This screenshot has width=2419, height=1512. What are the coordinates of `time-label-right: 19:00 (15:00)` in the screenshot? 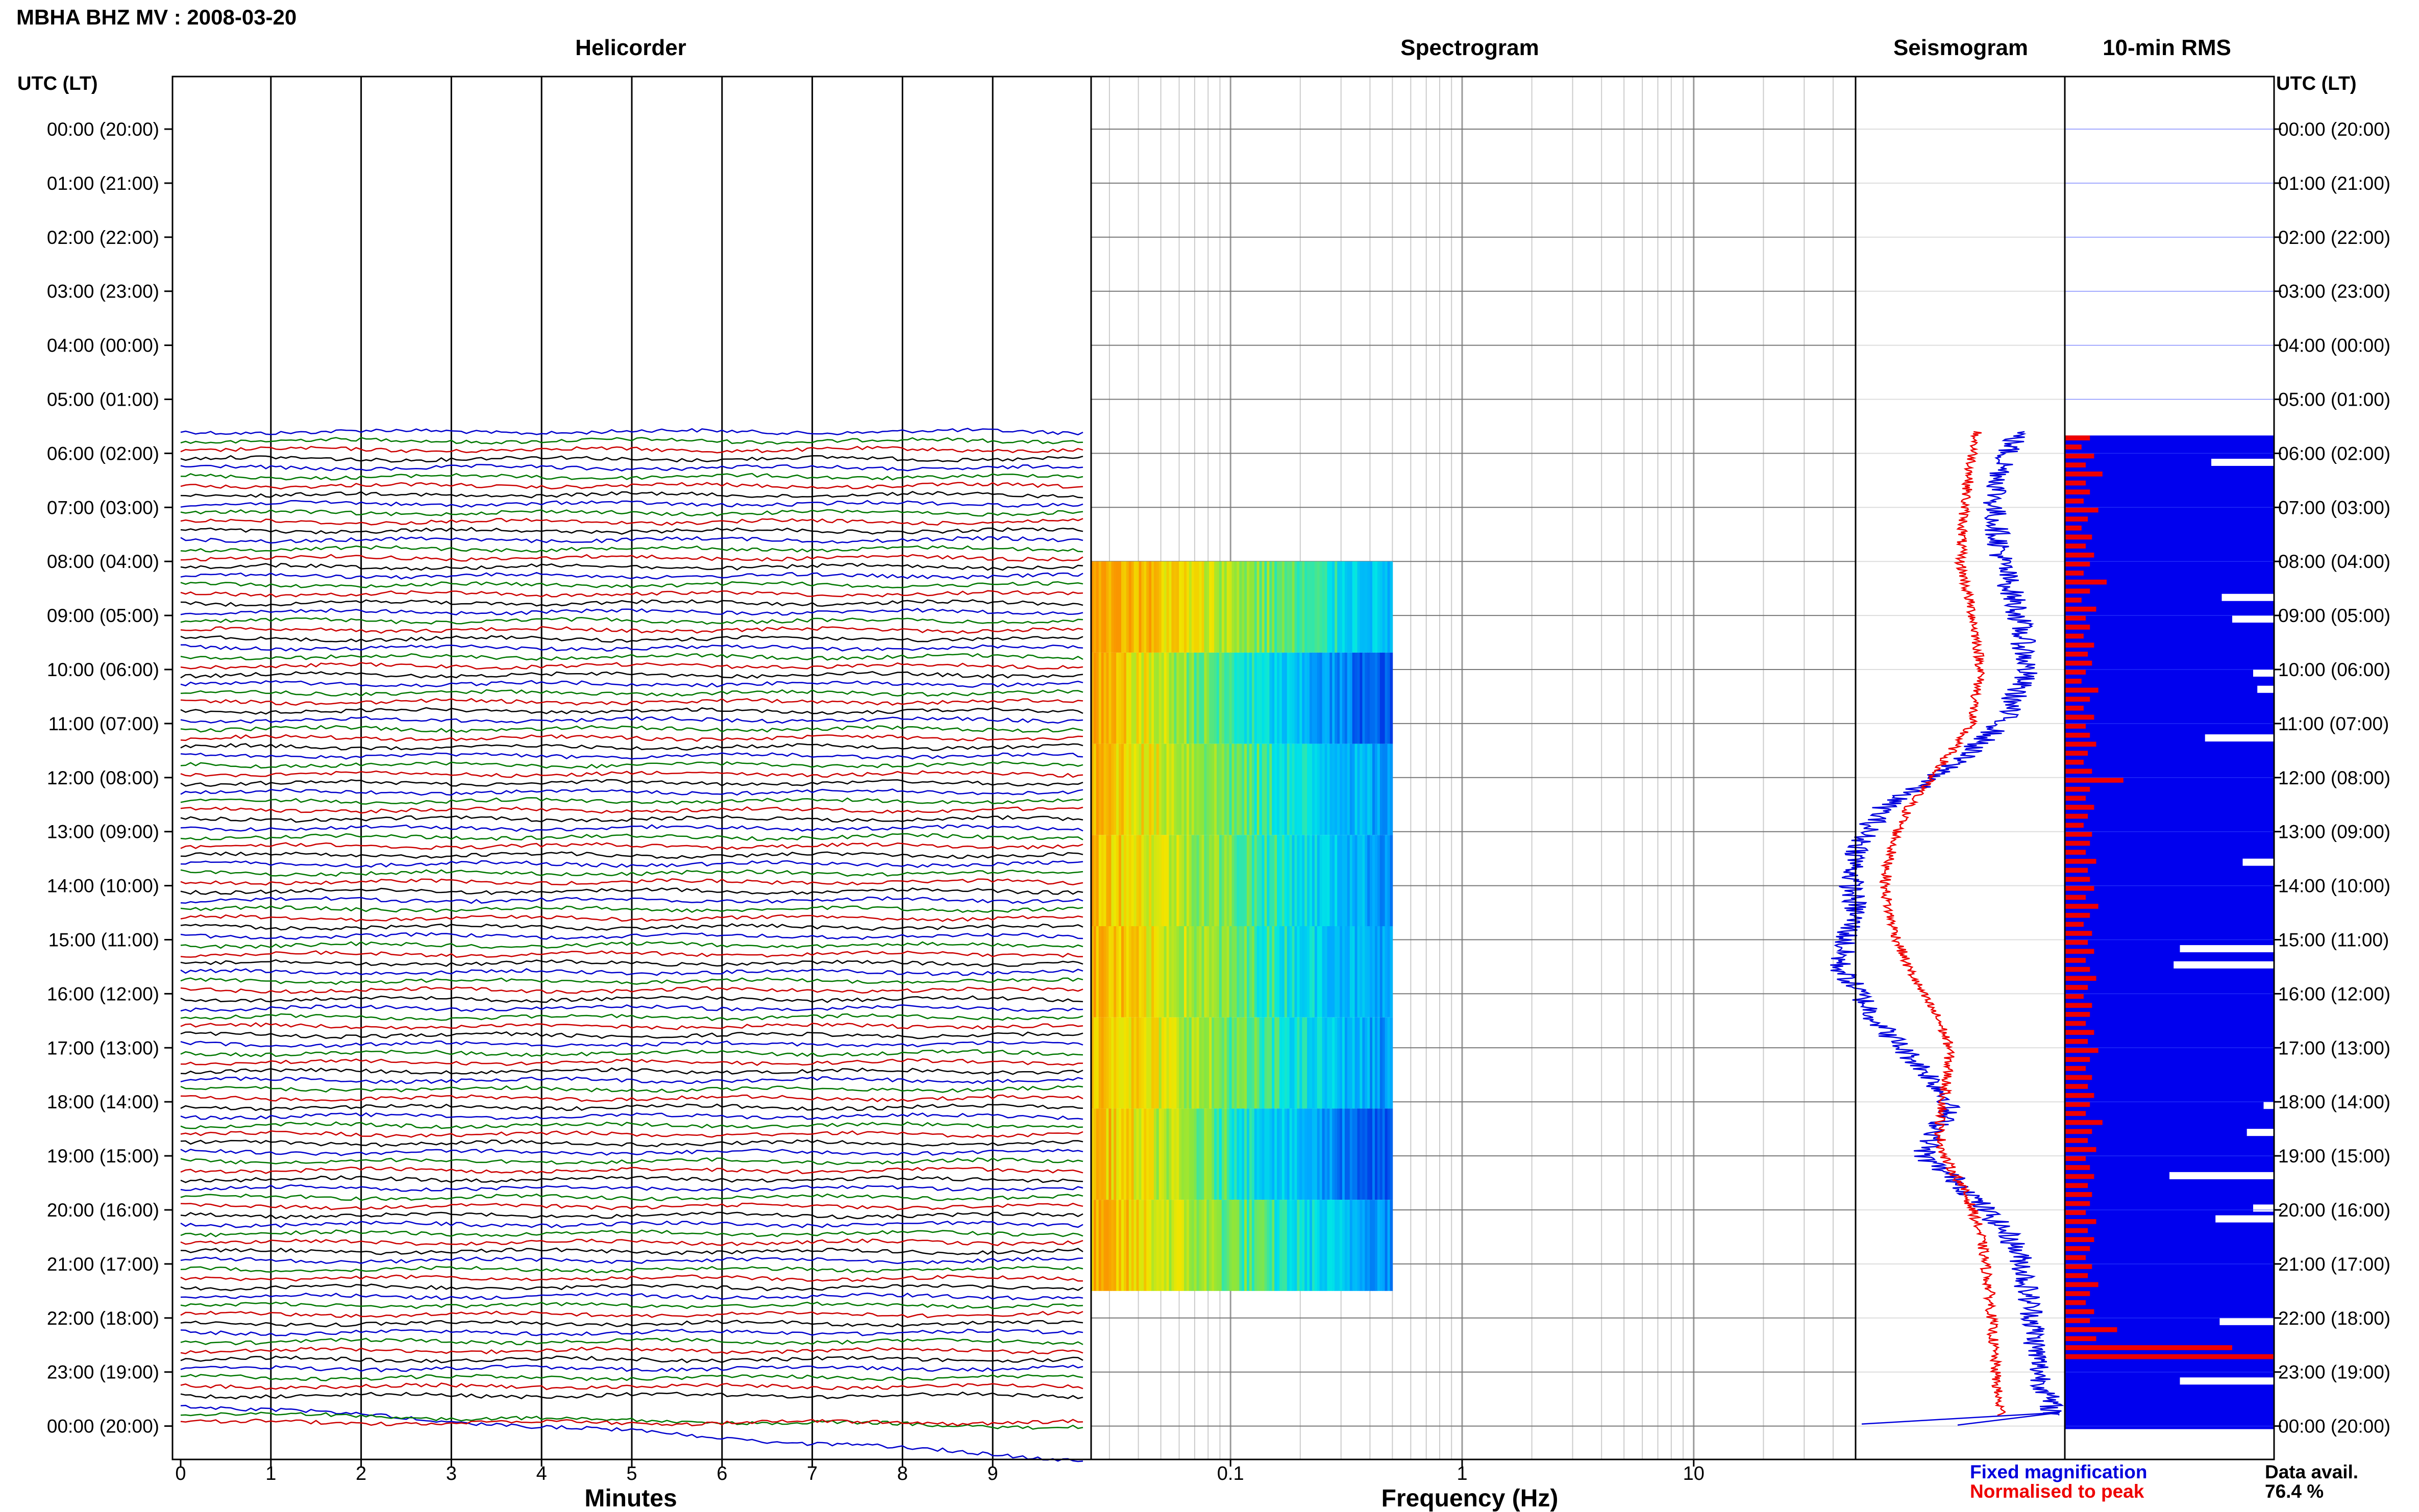 It's located at (2334, 1156).